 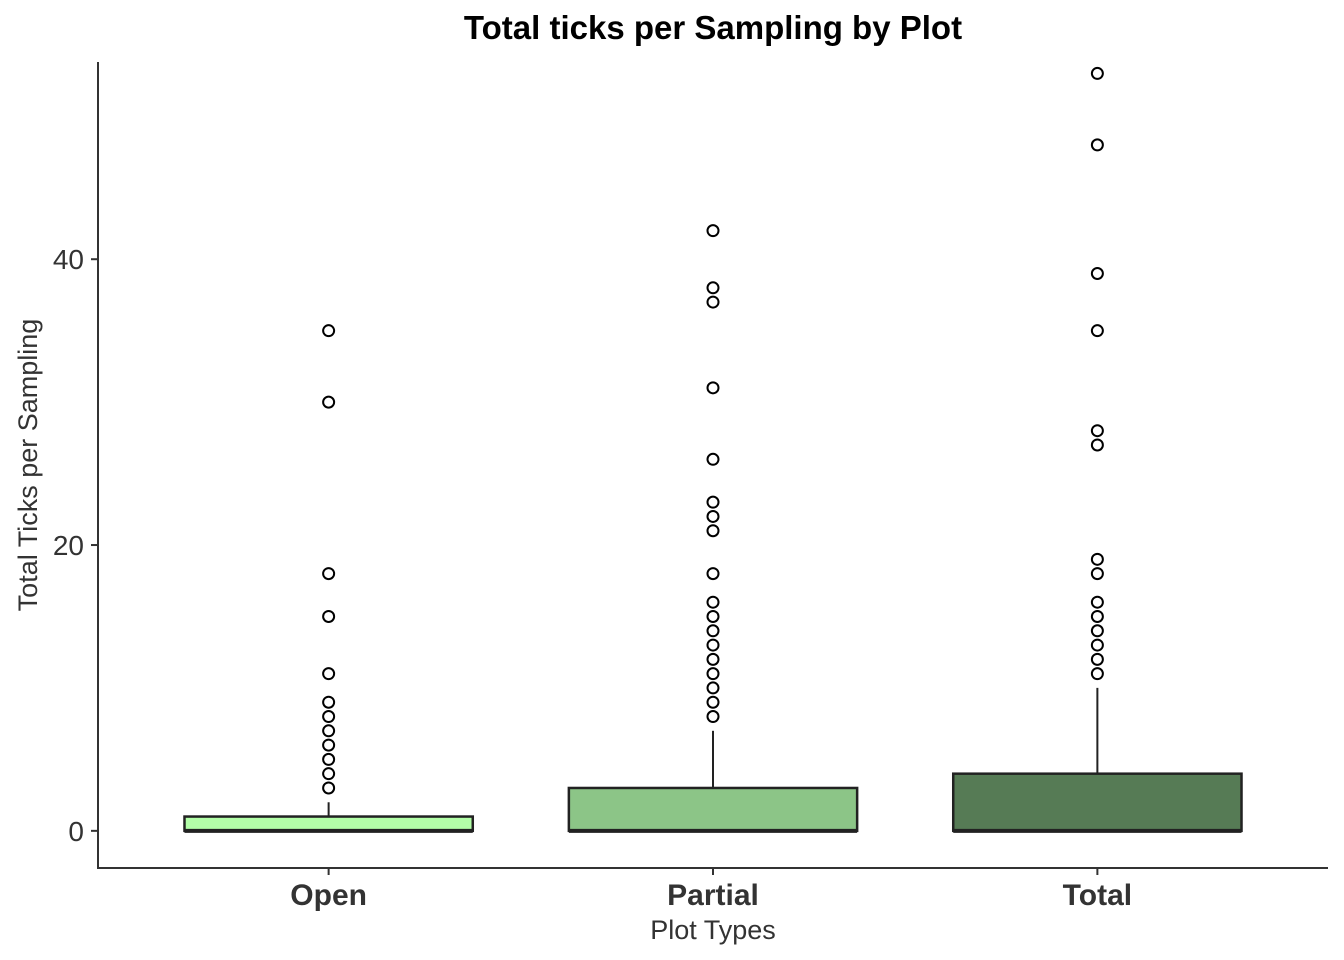 I want to click on box-group-open, so click(x=329, y=578).